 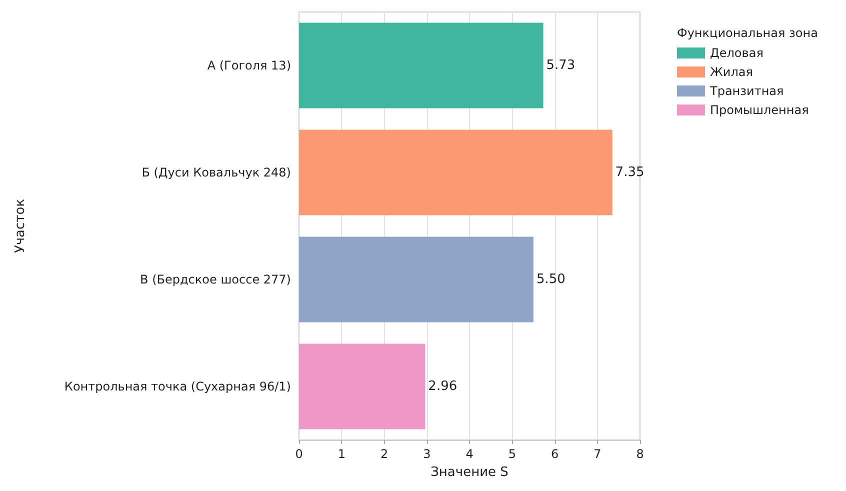 What do you see at coordinates (747, 33) in the screenshot?
I see `legend-title: Функциональная зона` at bounding box center [747, 33].